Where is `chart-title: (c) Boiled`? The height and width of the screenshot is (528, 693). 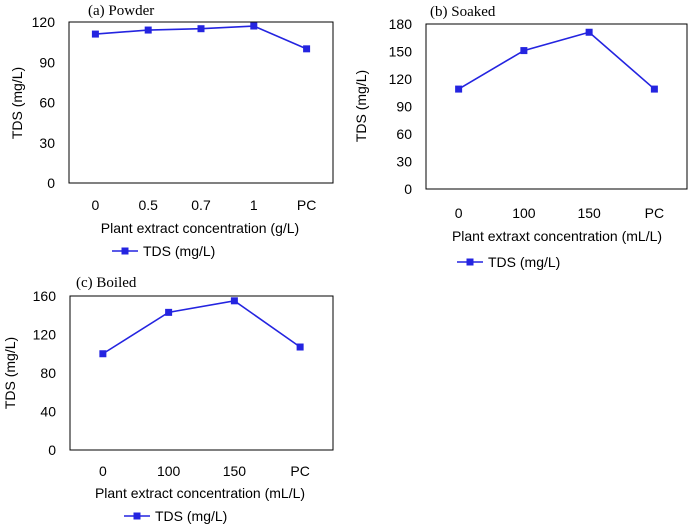
chart-title: (c) Boiled is located at coordinates (106, 283).